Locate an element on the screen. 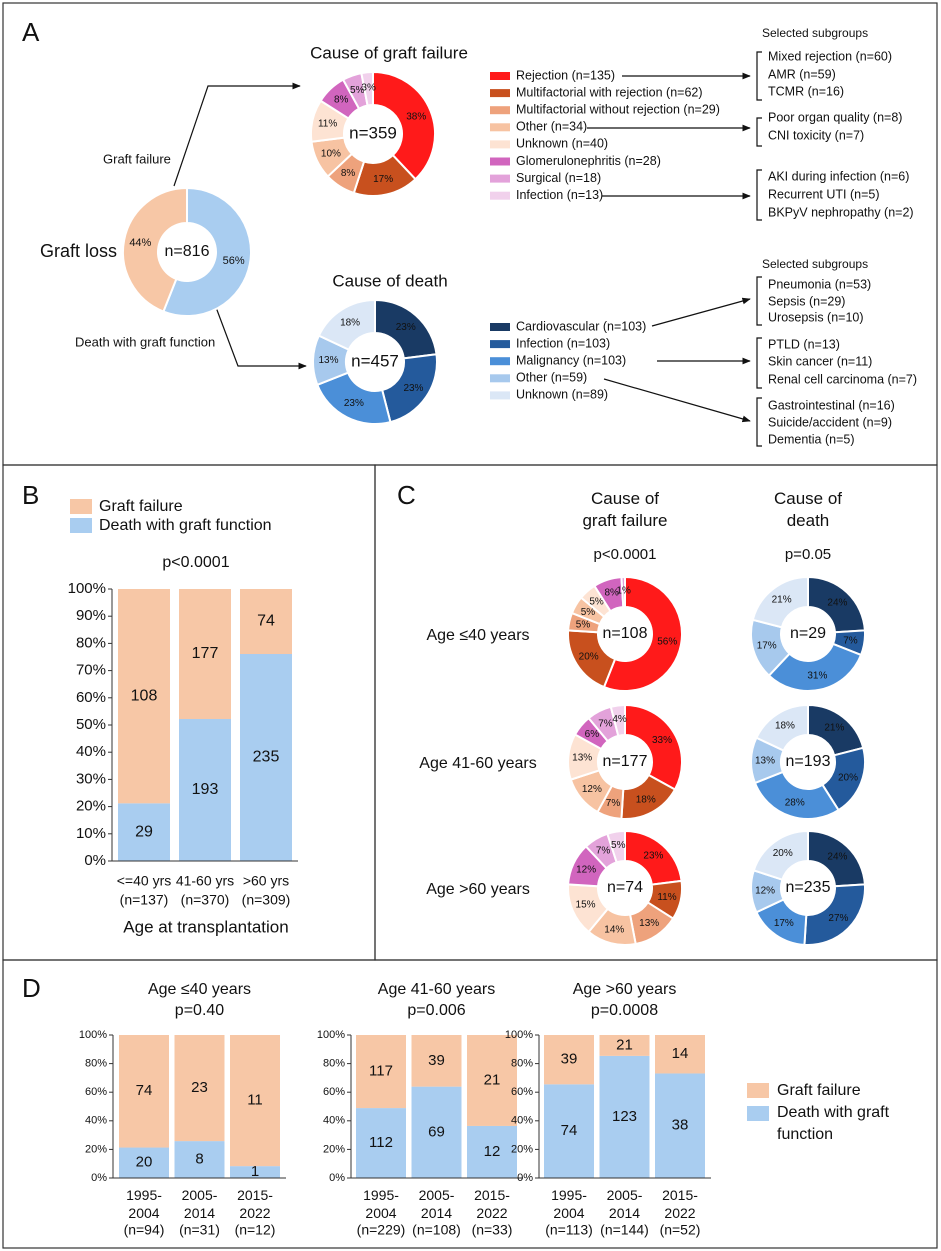 The width and height of the screenshot is (941, 1251). branch-label: Death with graft function is located at coordinates (145, 341).